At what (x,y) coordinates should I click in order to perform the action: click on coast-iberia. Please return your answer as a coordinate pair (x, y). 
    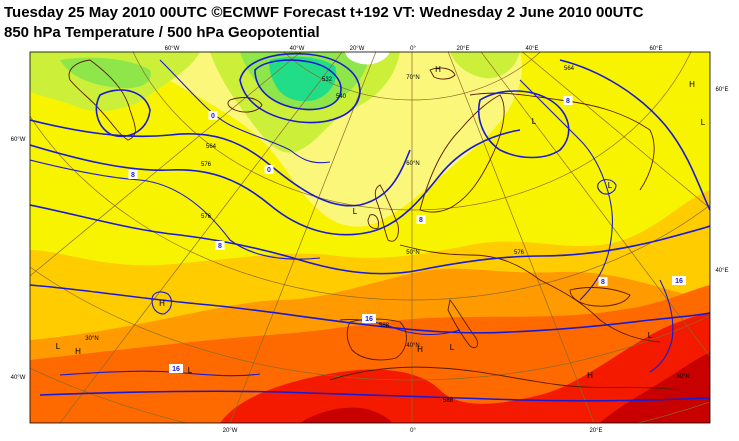
    Looking at the image, I should click on (376, 339).